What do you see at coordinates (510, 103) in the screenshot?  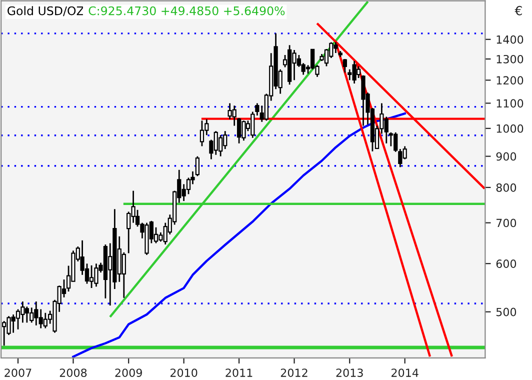 I see `y-tick-label: 1100` at bounding box center [510, 103].